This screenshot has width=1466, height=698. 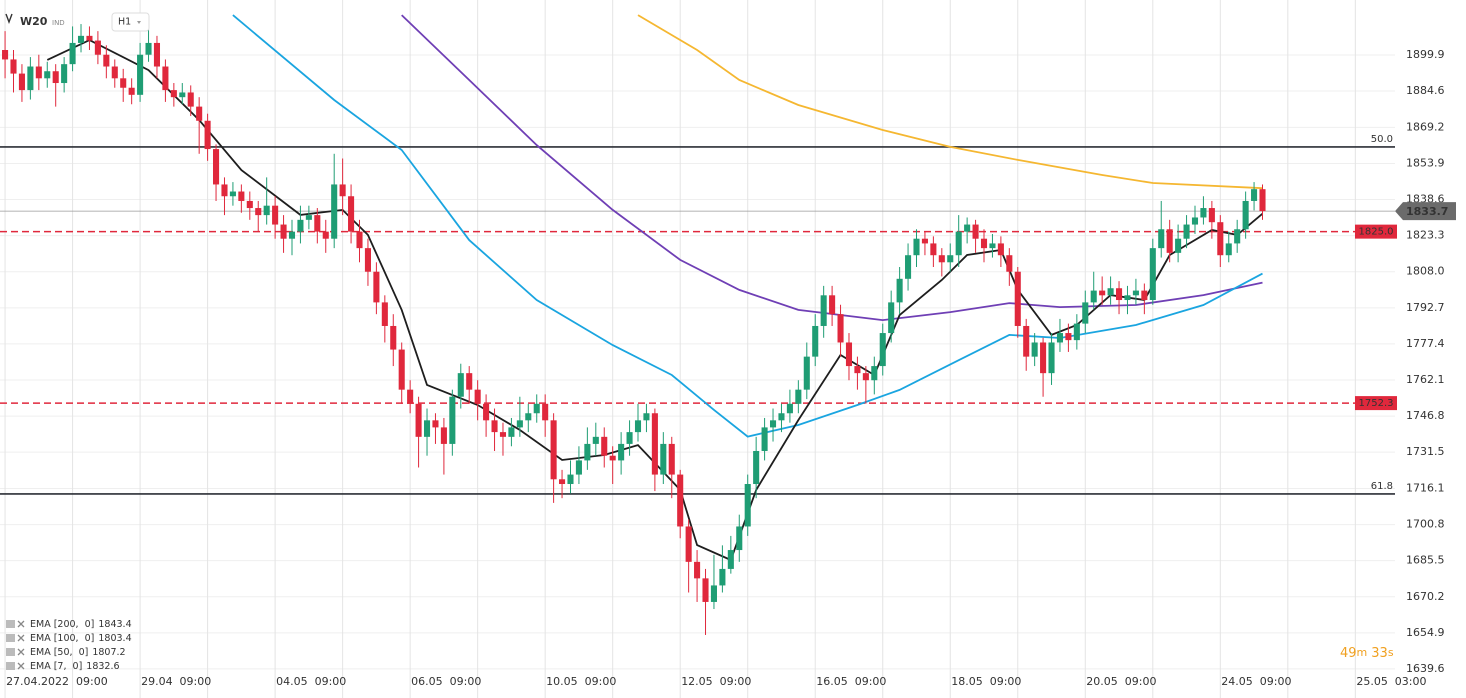 What do you see at coordinates (130, 22) in the screenshot?
I see `interval-box` at bounding box center [130, 22].